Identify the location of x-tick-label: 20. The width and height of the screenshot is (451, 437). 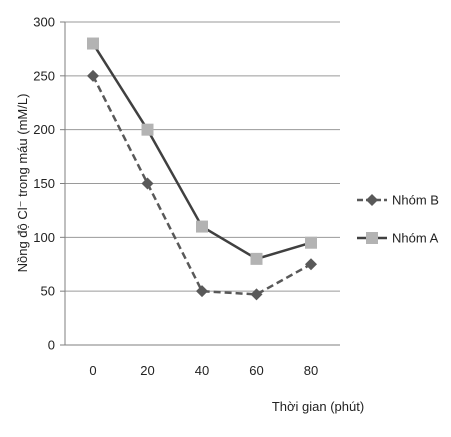
(147, 370).